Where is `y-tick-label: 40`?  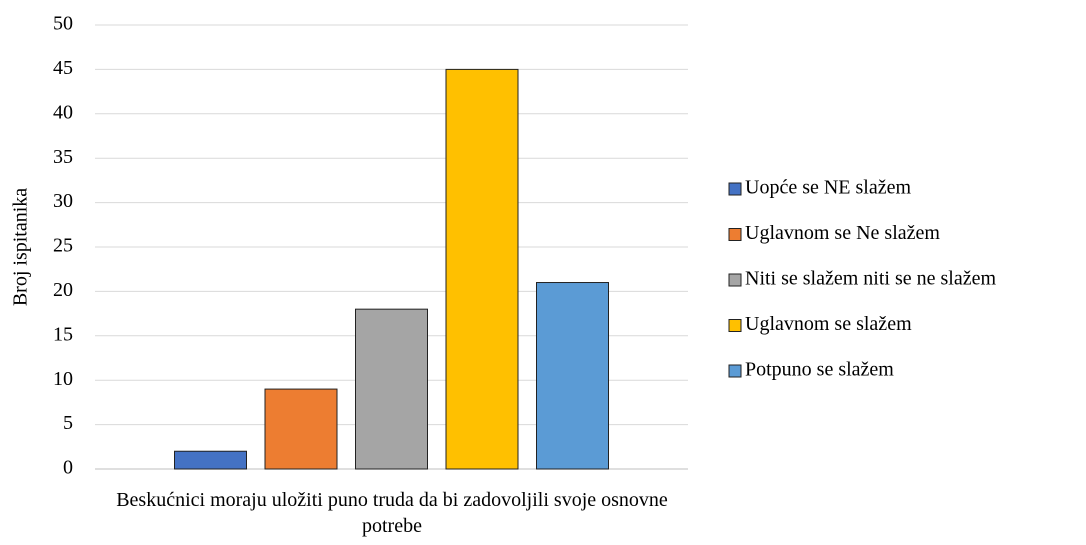
y-tick-label: 40 is located at coordinates (63, 112).